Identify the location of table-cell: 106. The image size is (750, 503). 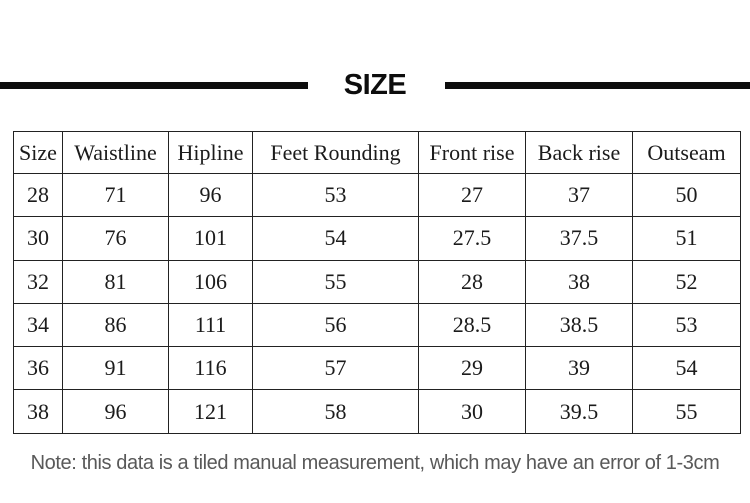
(210, 281).